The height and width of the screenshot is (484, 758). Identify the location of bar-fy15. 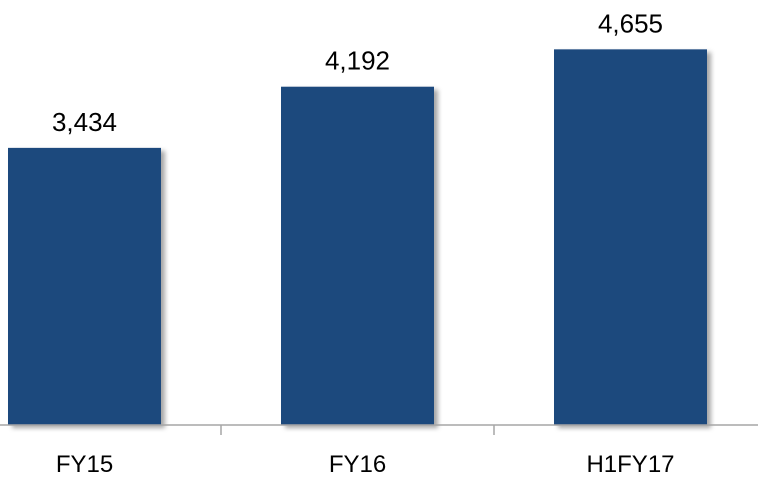
(84, 286).